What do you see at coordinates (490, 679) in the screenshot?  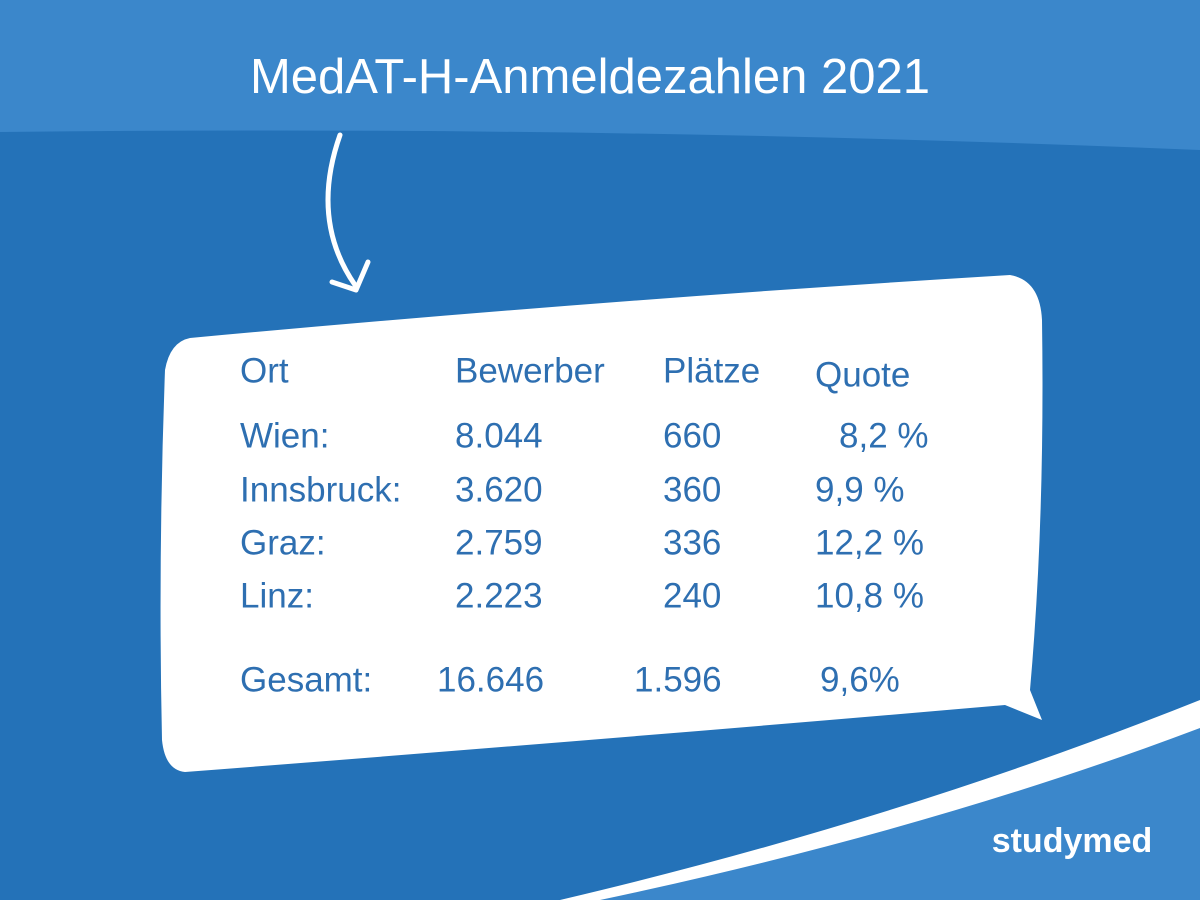 I see `total-cell: 16.646` at bounding box center [490, 679].